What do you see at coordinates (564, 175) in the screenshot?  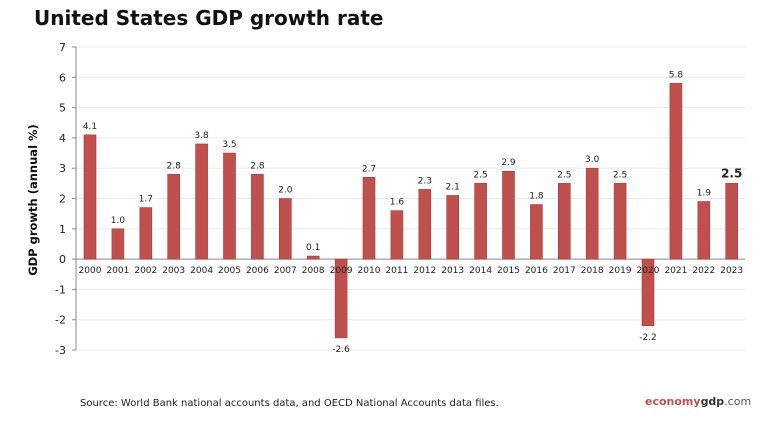 I see `data-label-2017: 2.5` at bounding box center [564, 175].